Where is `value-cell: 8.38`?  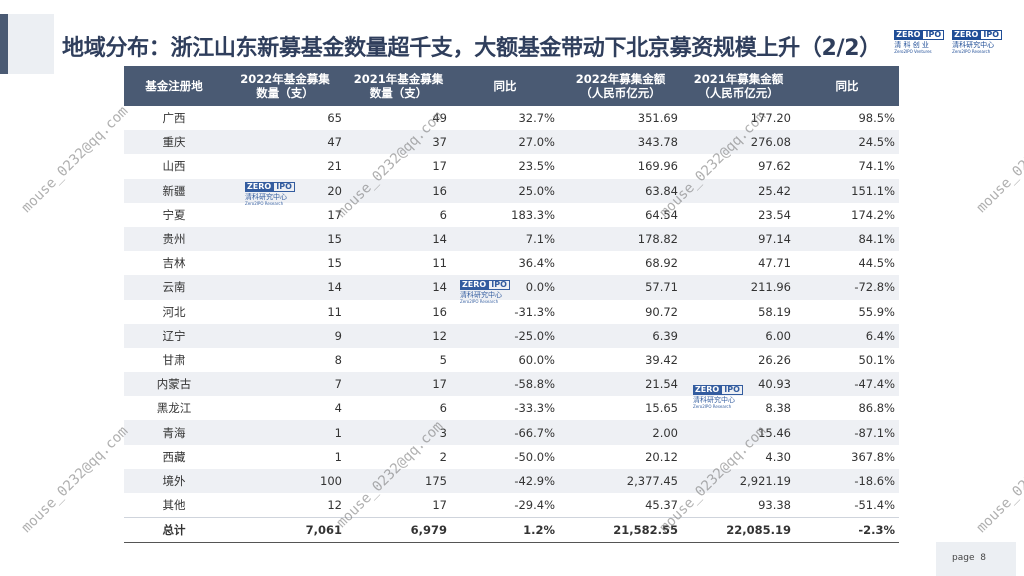 value-cell: 8.38 is located at coordinates (778, 408).